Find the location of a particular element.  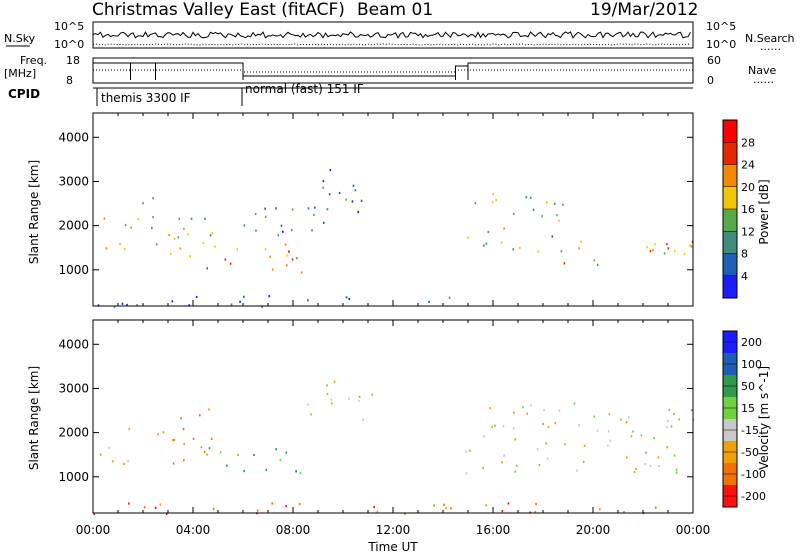

power-ylabel: Slant Range [km] is located at coordinates (34, 212).